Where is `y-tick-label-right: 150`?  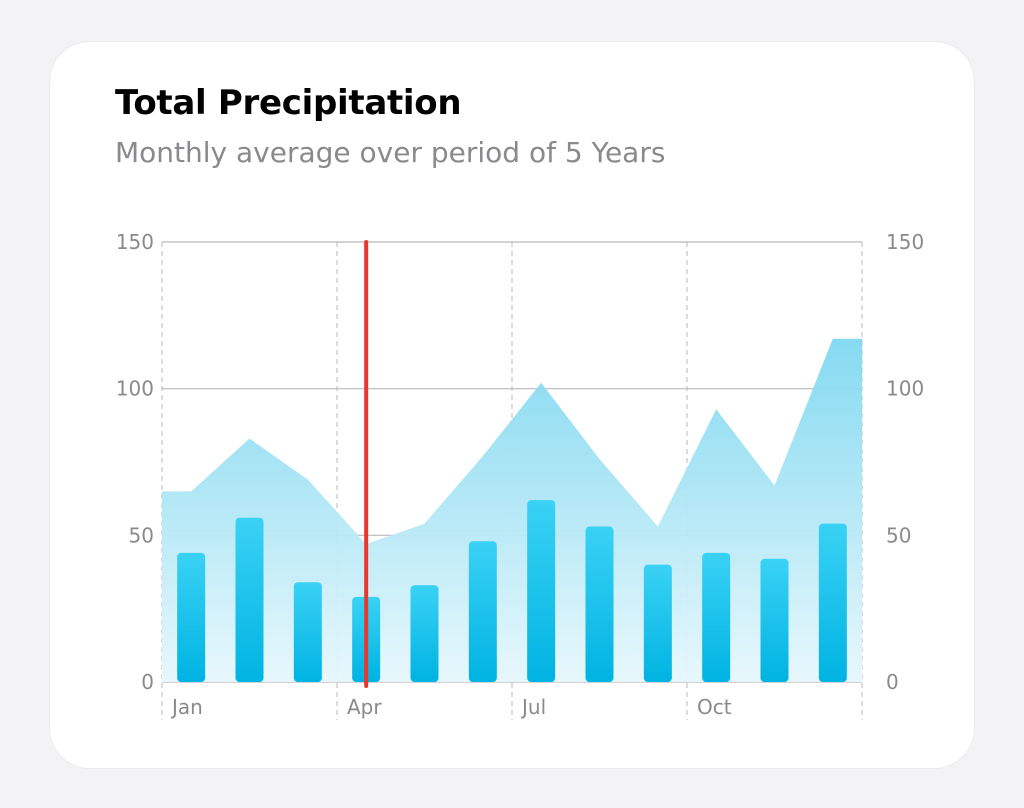 y-tick-label-right: 150 is located at coordinates (905, 242).